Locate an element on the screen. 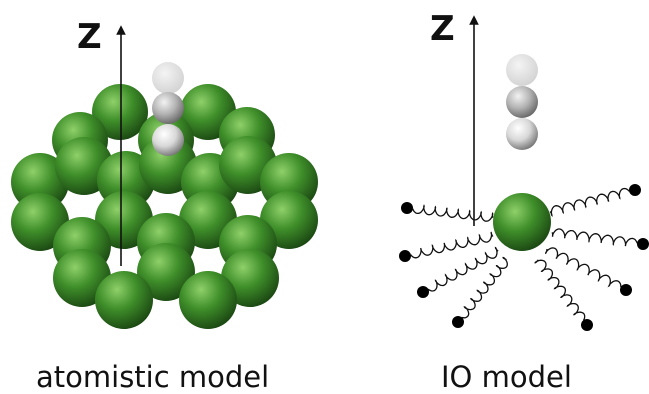 The width and height of the screenshot is (649, 394). atomistic-model-caption: atomistic model is located at coordinates (153, 377).